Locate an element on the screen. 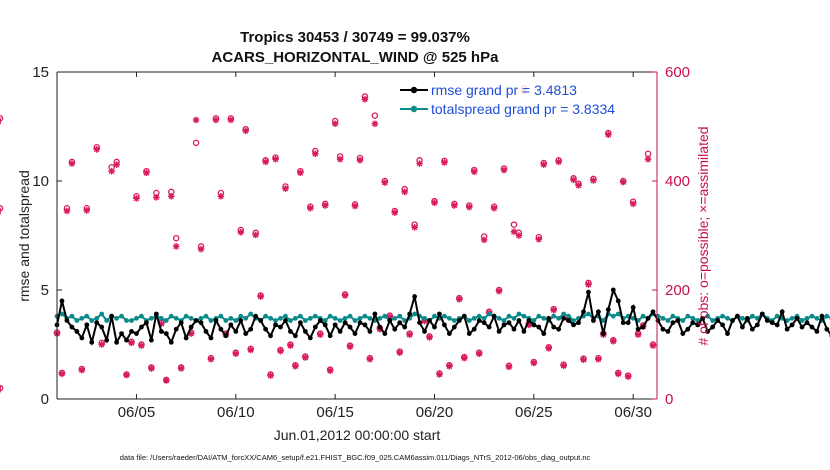  y-tick-label: 15 is located at coordinates (40, 72).